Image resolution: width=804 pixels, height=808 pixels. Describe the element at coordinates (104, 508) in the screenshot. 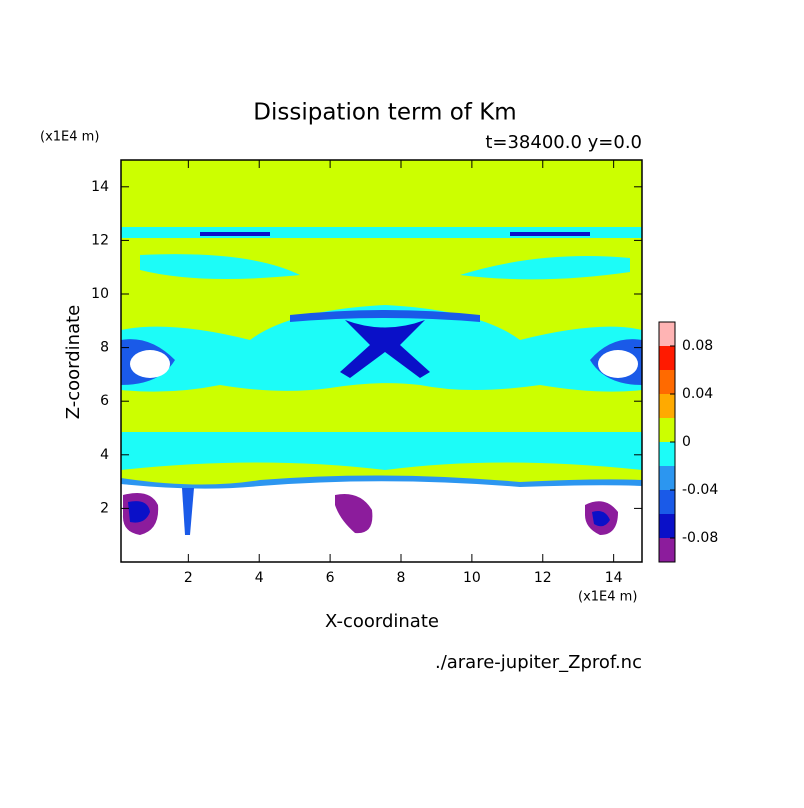

I see `y-tick-label: 2` at that location.